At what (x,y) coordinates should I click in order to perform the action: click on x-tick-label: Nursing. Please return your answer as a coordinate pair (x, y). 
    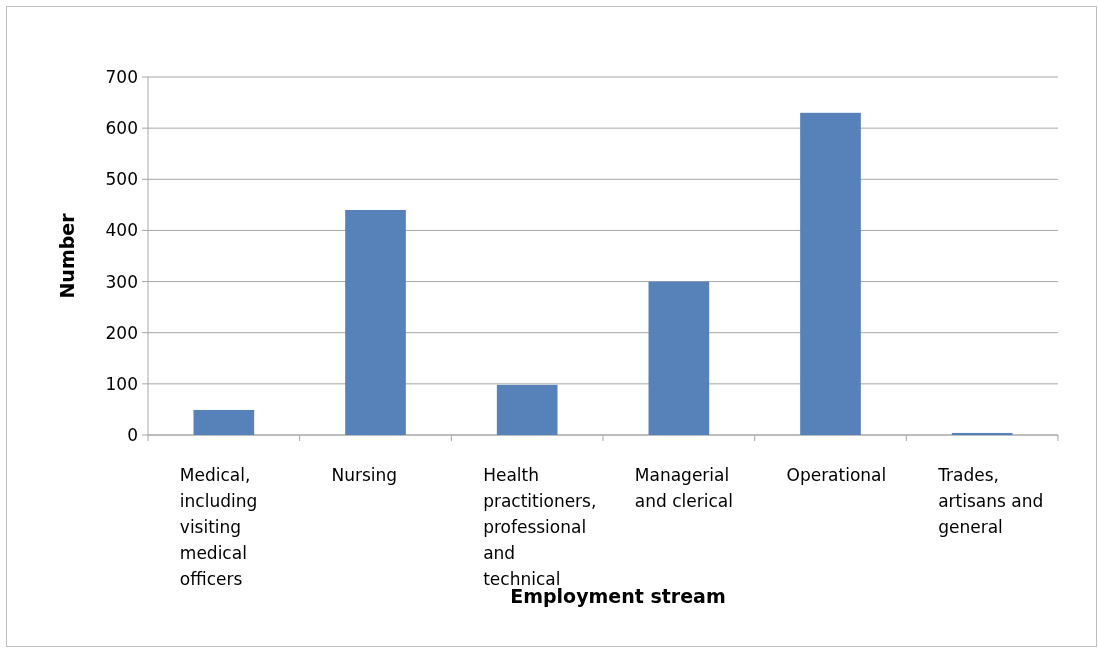
    Looking at the image, I should click on (364, 475).